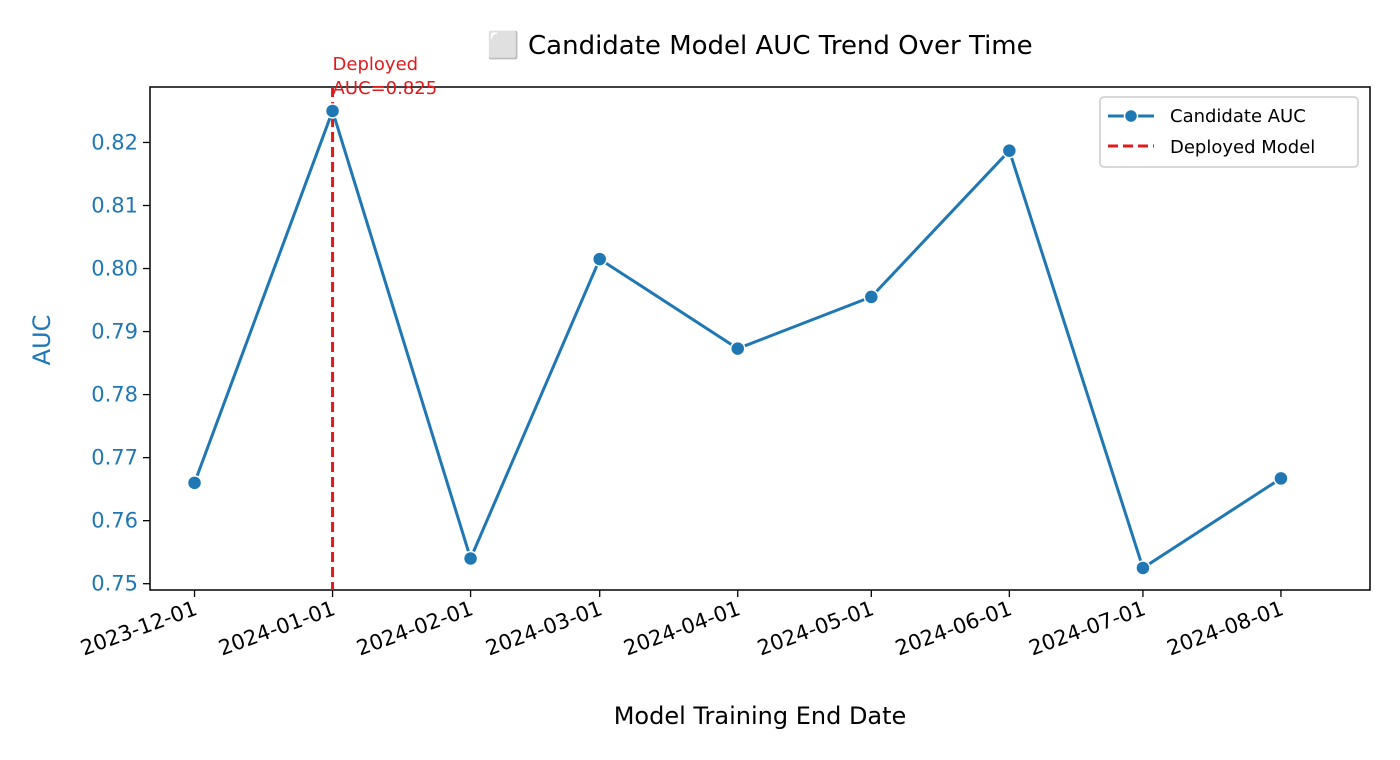 Image resolution: width=1400 pixels, height=760 pixels. Describe the element at coordinates (276, 628) in the screenshot. I see `x-tick-label: 2024-01-01` at that location.